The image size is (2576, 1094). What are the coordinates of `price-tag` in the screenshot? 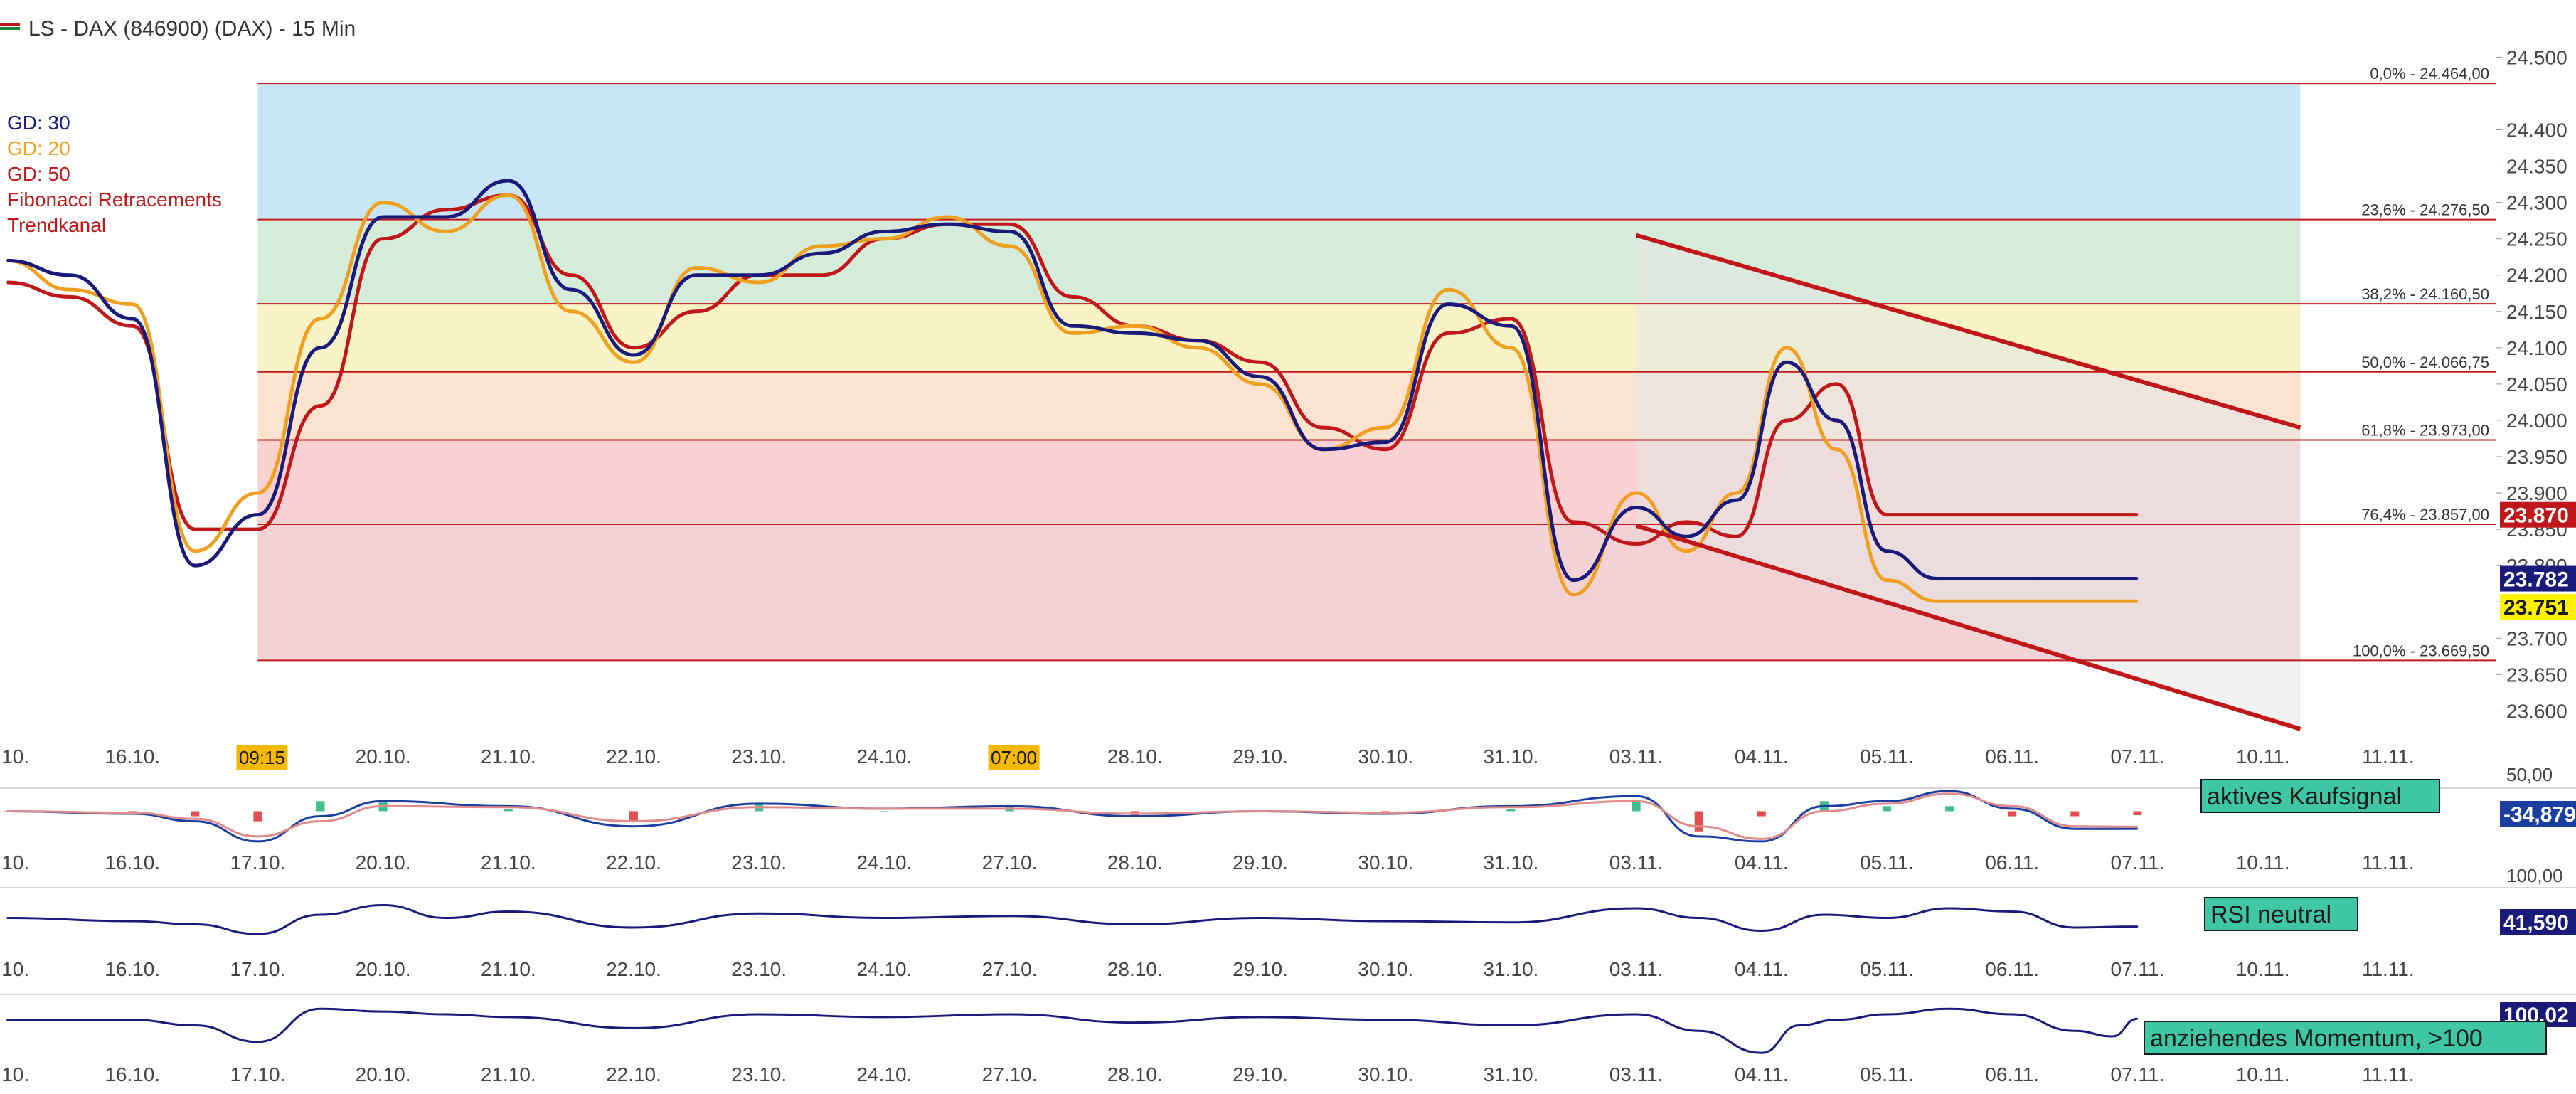 It's located at (2538, 607).